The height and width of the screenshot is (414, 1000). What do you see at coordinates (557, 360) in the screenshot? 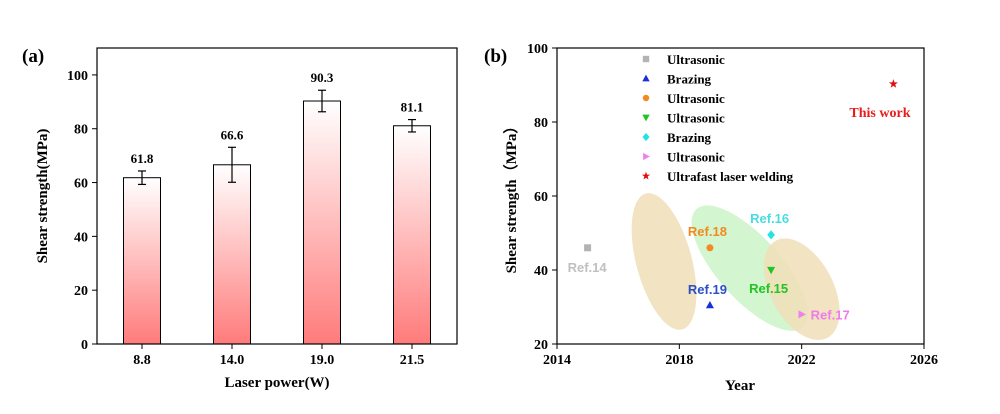
I see `panel-b-x-tick-label: 2014` at bounding box center [557, 360].